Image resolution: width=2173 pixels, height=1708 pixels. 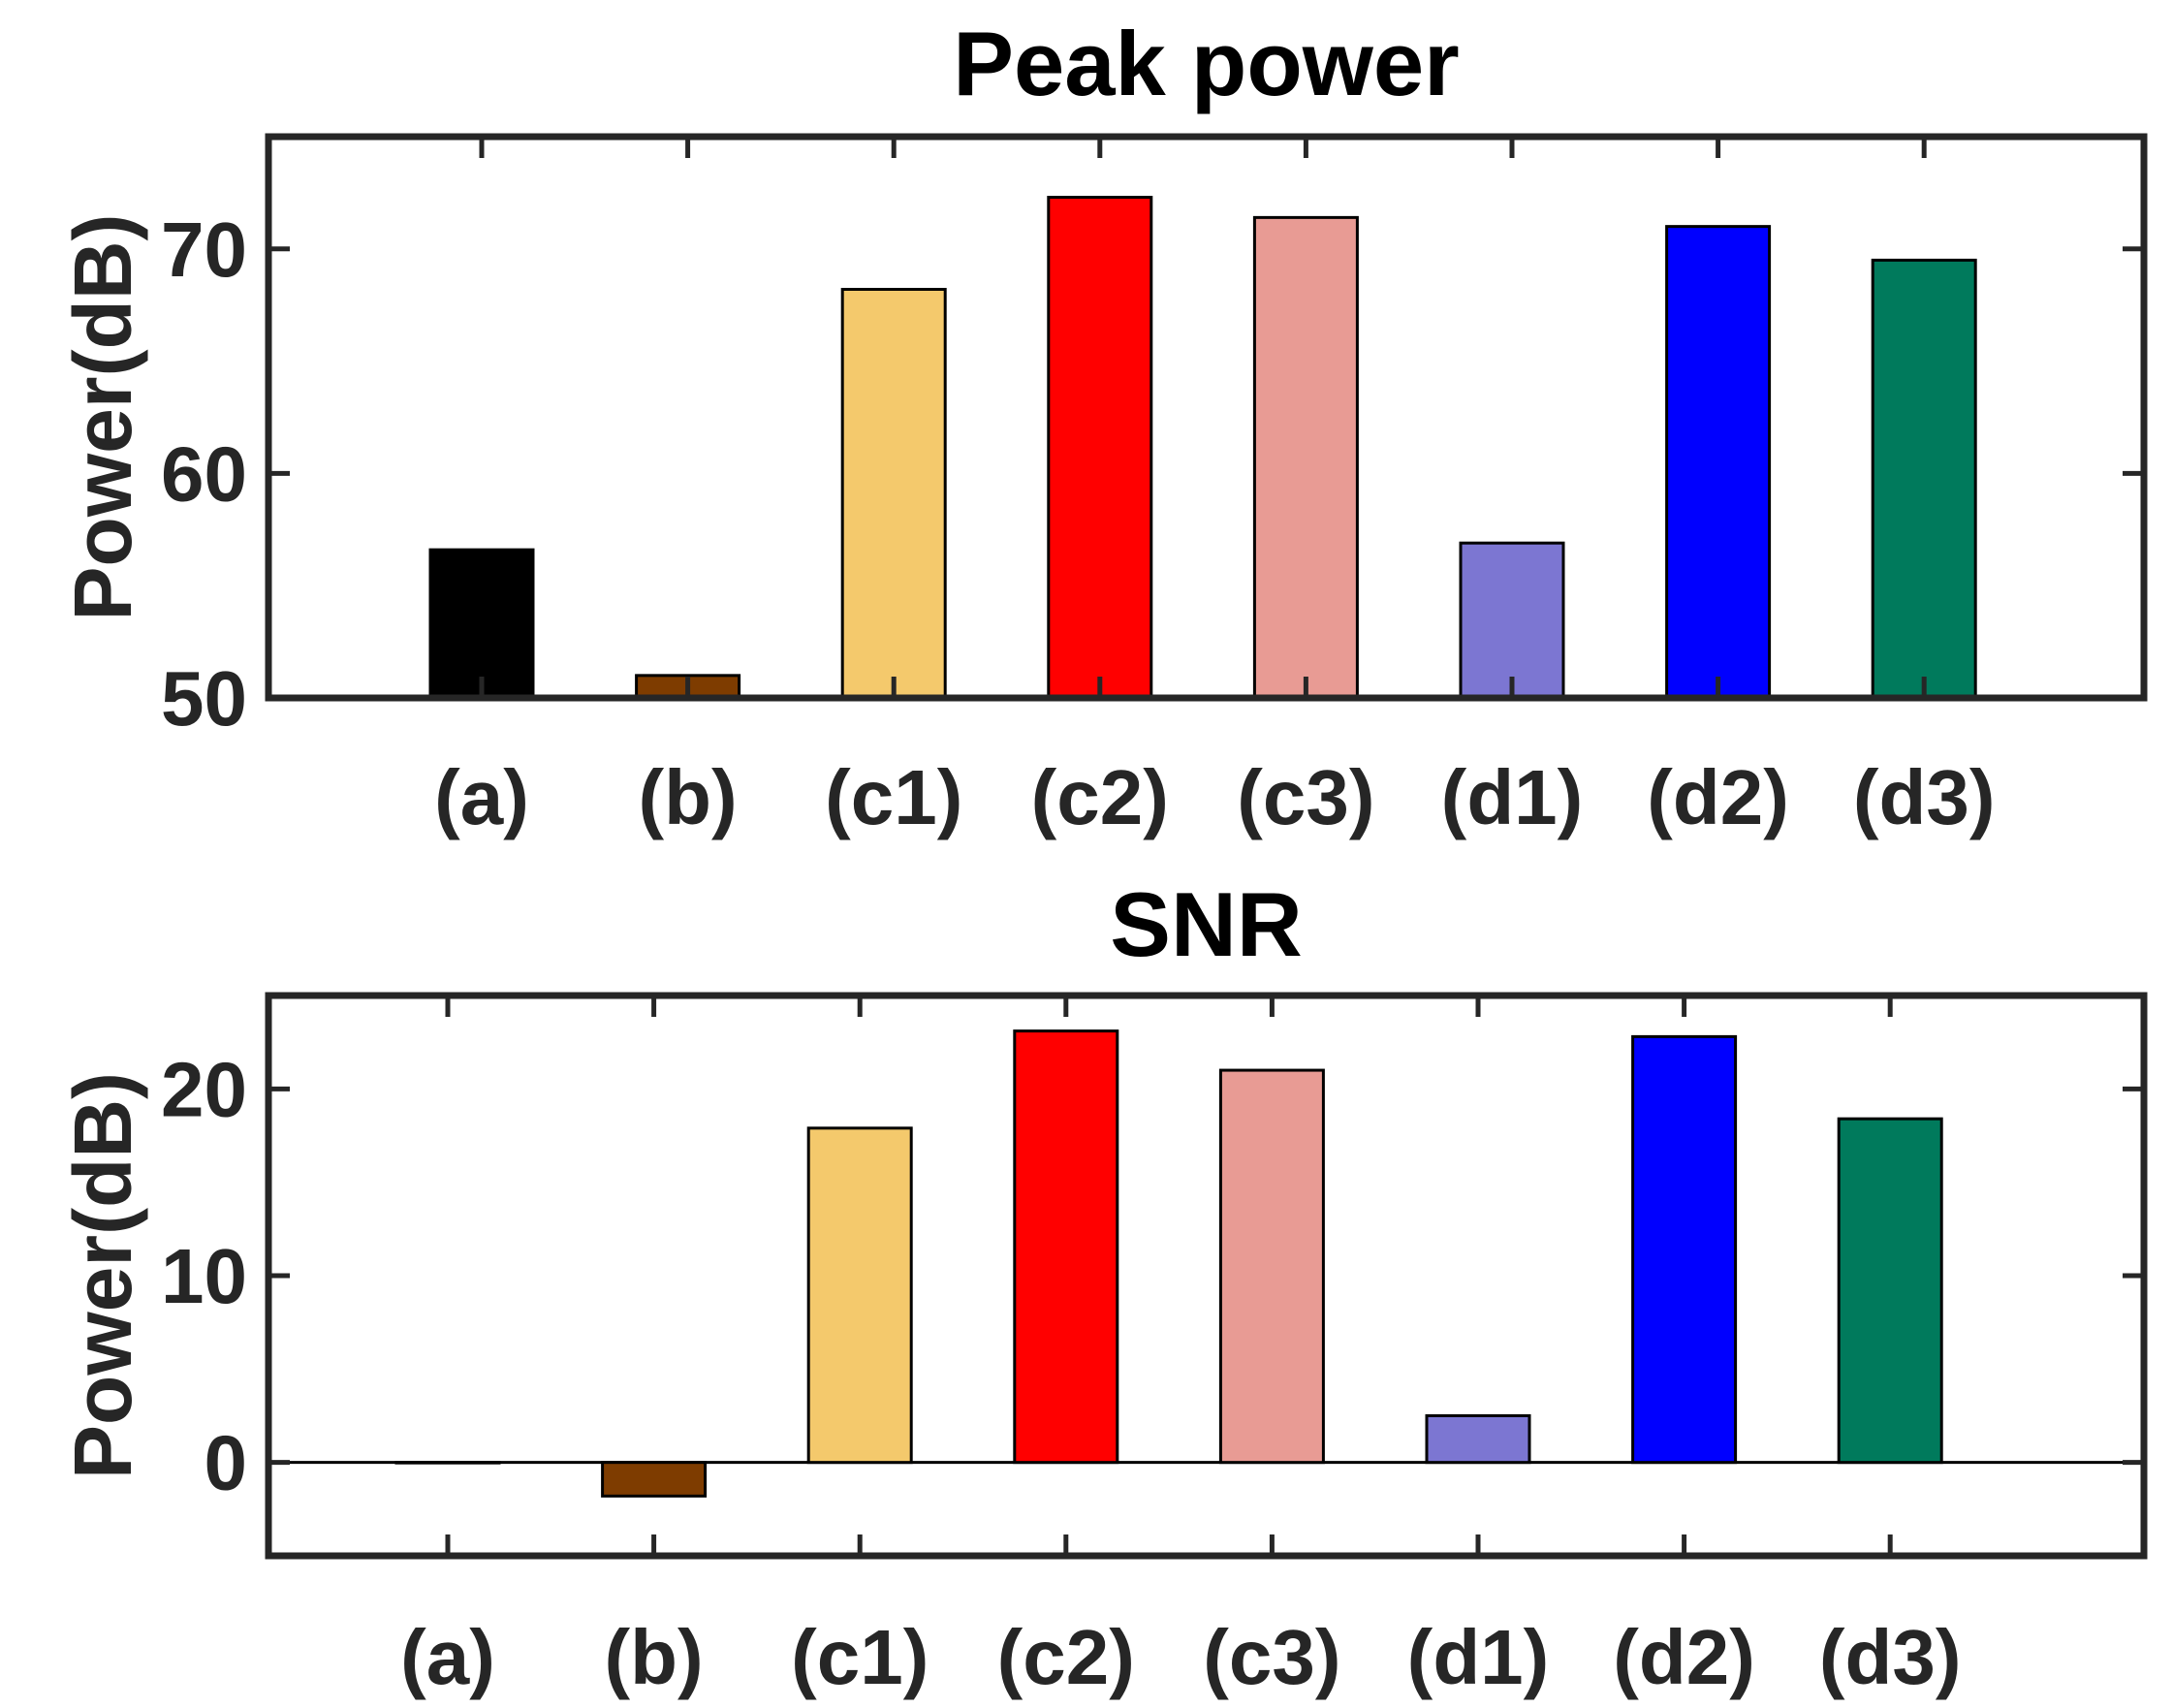 I want to click on y-tick-label: 70, so click(x=204, y=249).